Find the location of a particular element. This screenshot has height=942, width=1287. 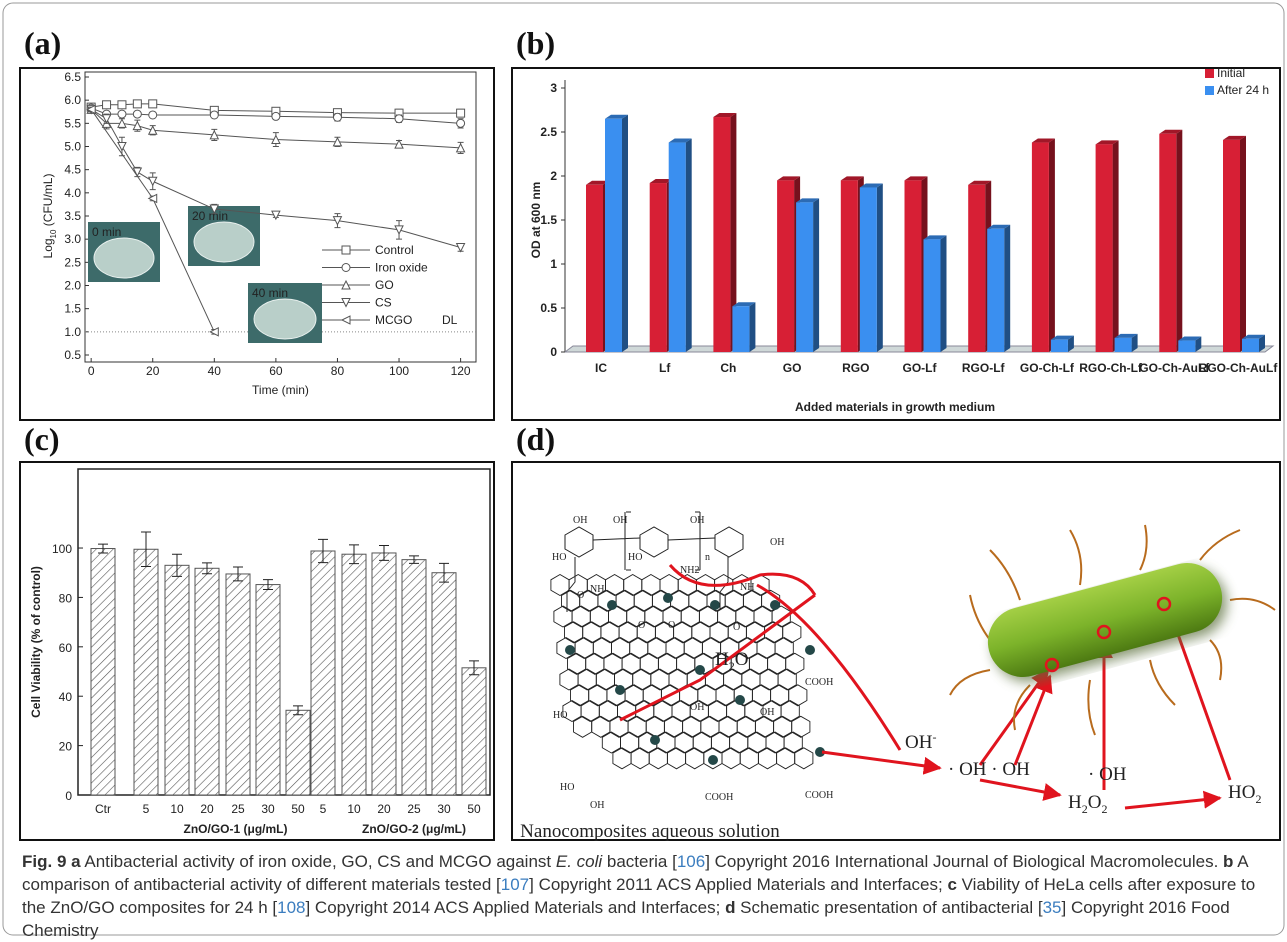

panel-frame is located at coordinates (257, 244).